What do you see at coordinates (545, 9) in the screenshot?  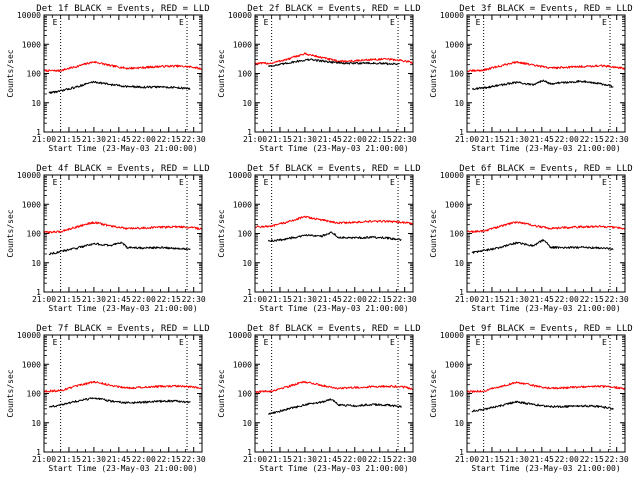 I see `panel-title: Det 3f BLACK = Events, RED = LLD` at bounding box center [545, 9].